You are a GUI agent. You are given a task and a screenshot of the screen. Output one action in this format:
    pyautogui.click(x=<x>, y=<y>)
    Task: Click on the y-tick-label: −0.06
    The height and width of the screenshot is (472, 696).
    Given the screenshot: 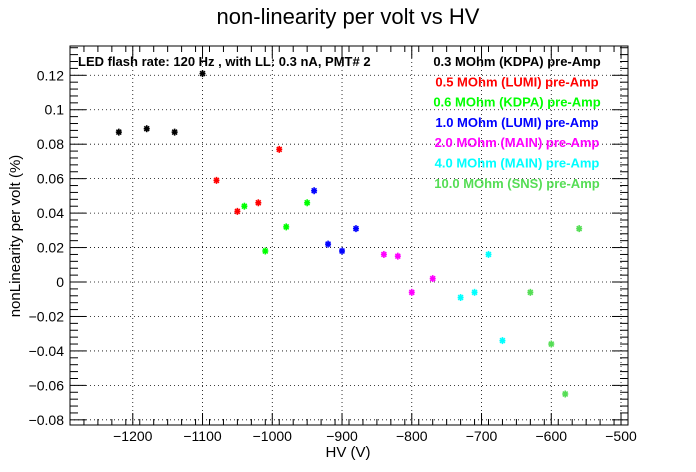 What is the action you would take?
    pyautogui.click(x=47, y=385)
    